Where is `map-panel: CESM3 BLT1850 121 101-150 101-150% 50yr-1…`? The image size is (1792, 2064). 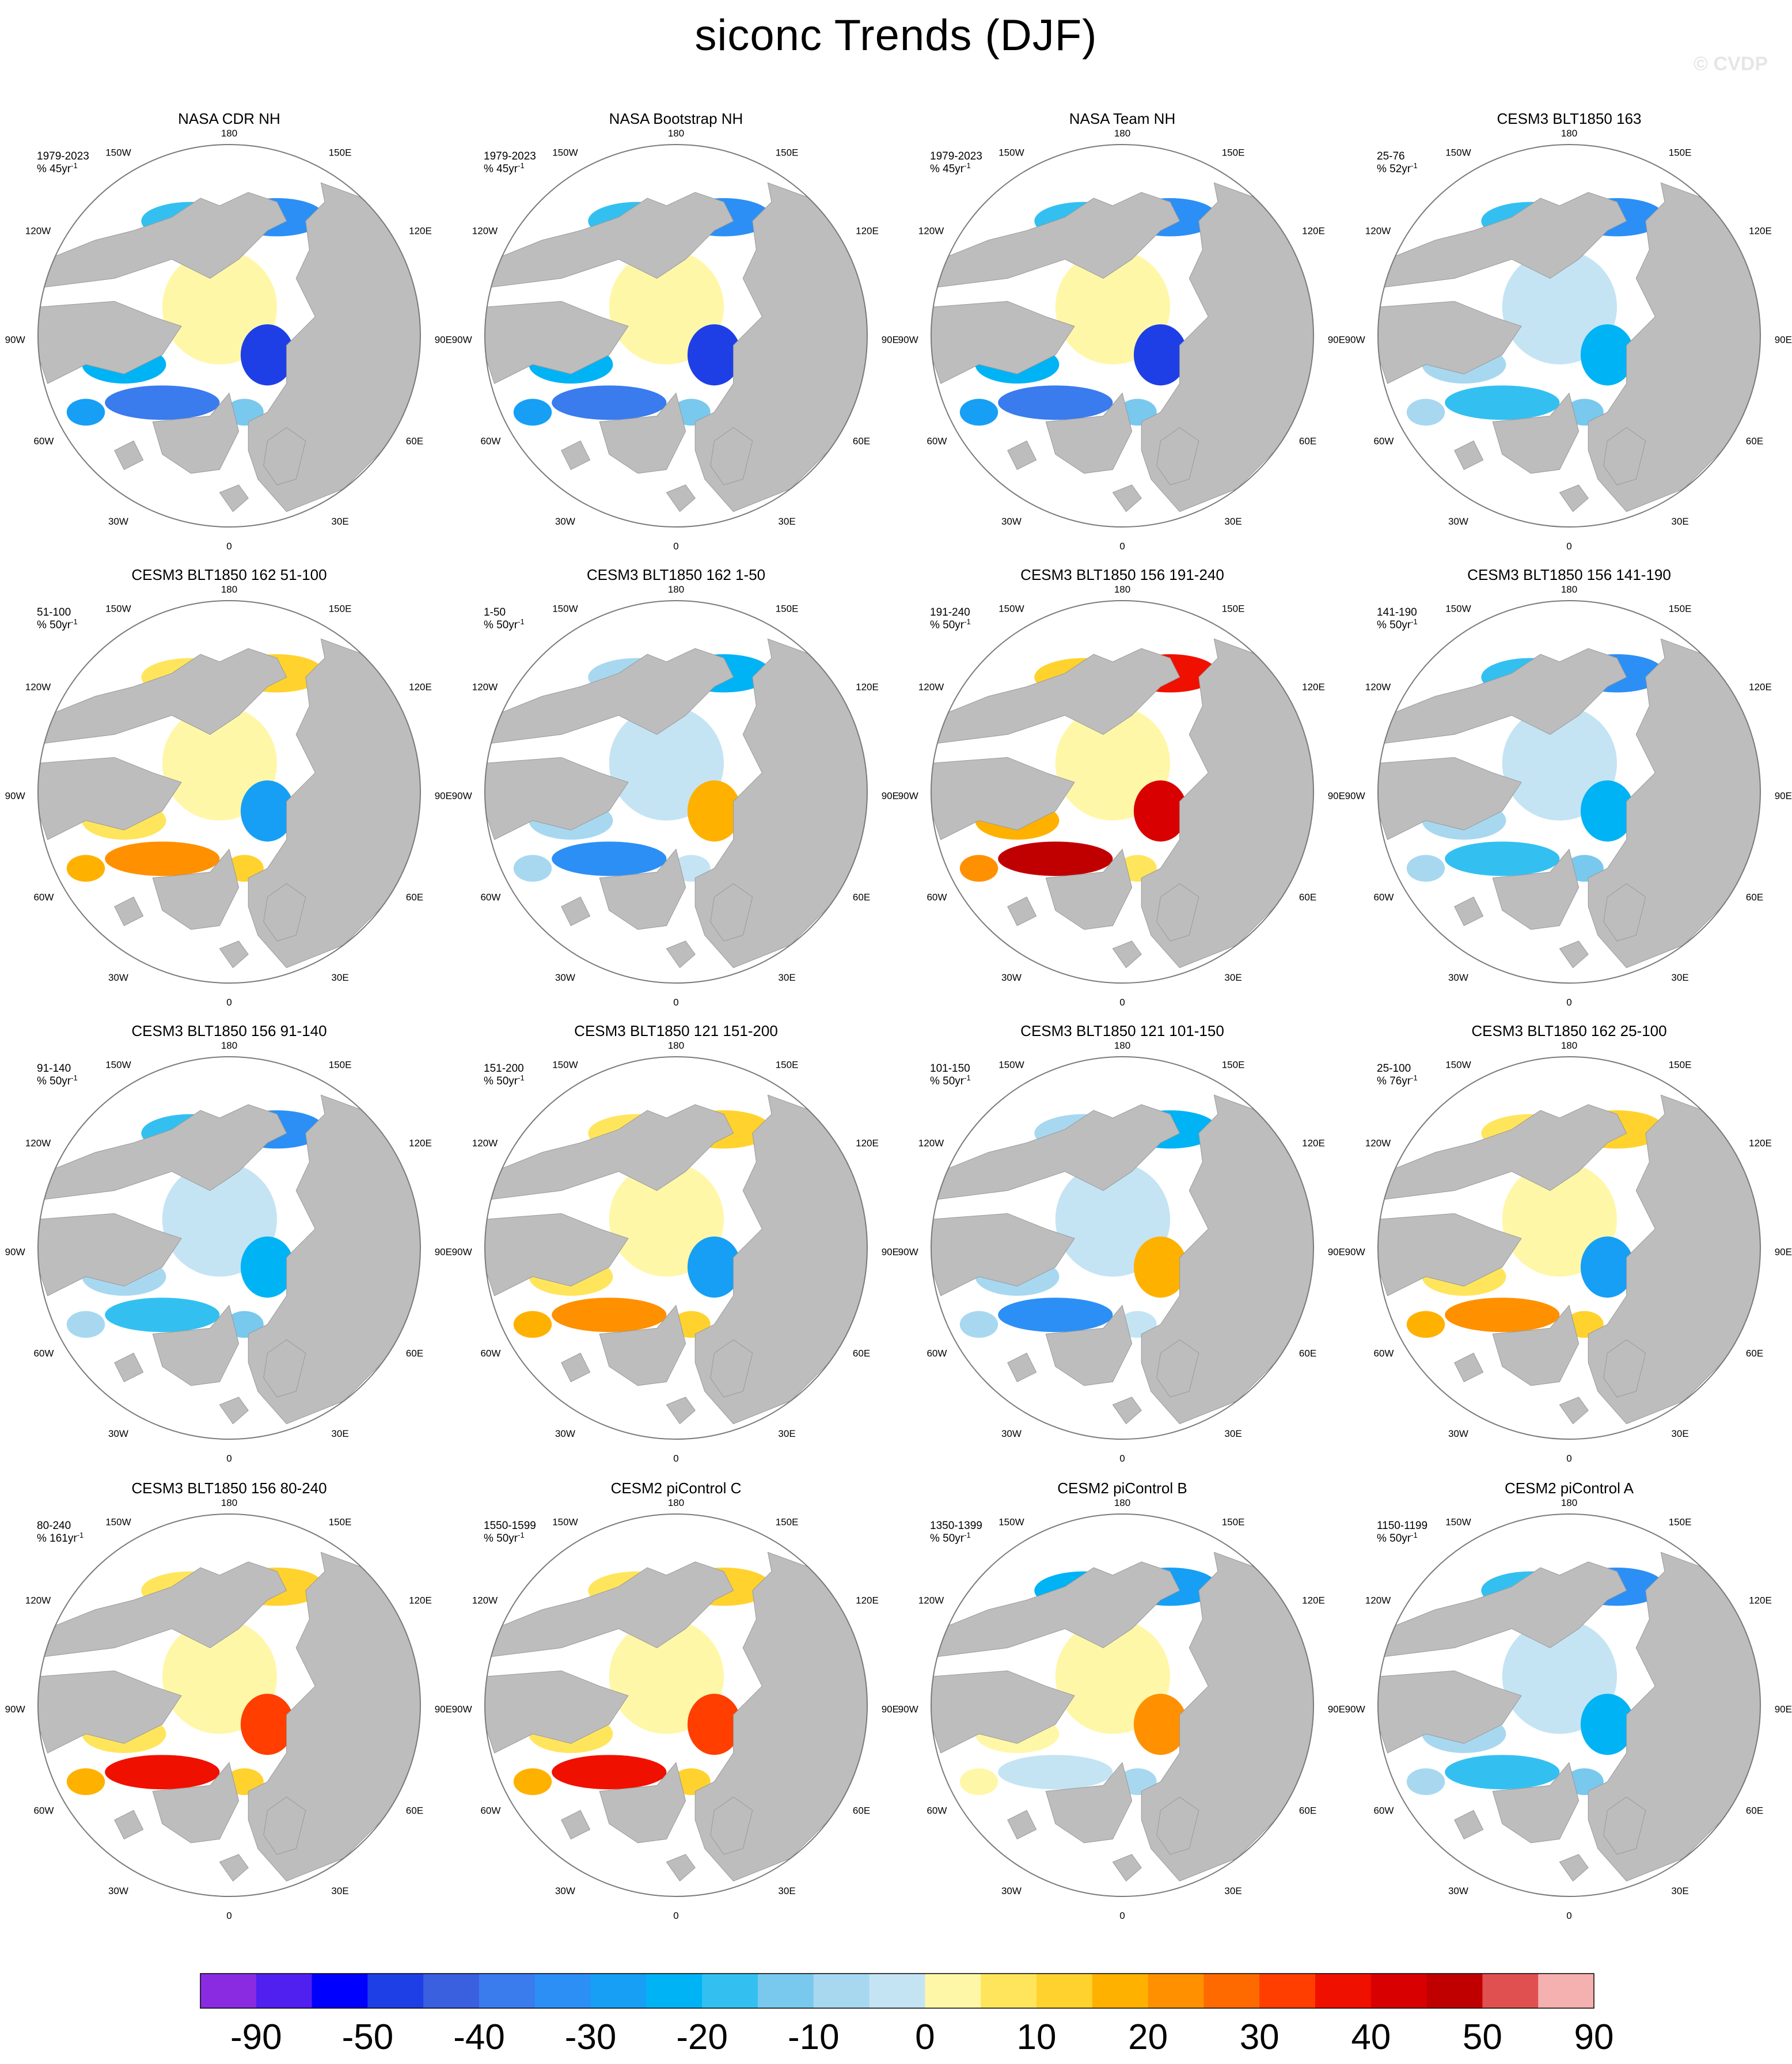 map-panel: CESM3 BLT1850 121 101-150 101-150% 50yr-1… is located at coordinates (1121, 1243).